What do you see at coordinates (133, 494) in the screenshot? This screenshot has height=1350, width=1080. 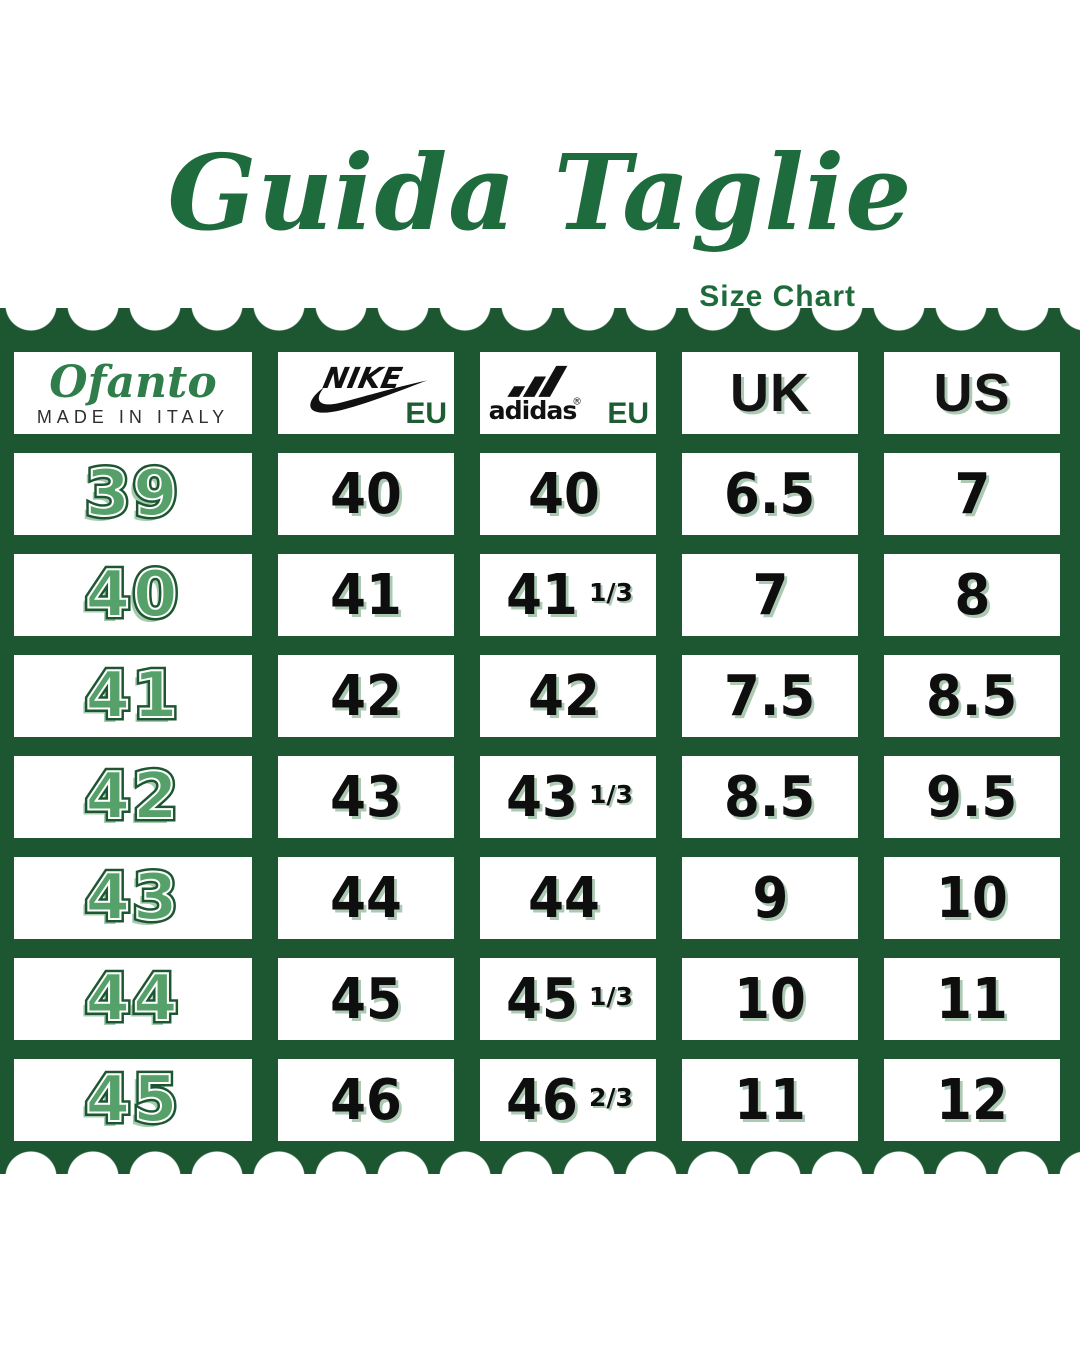 I see `row1-ofanto-size: 39 39` at bounding box center [133, 494].